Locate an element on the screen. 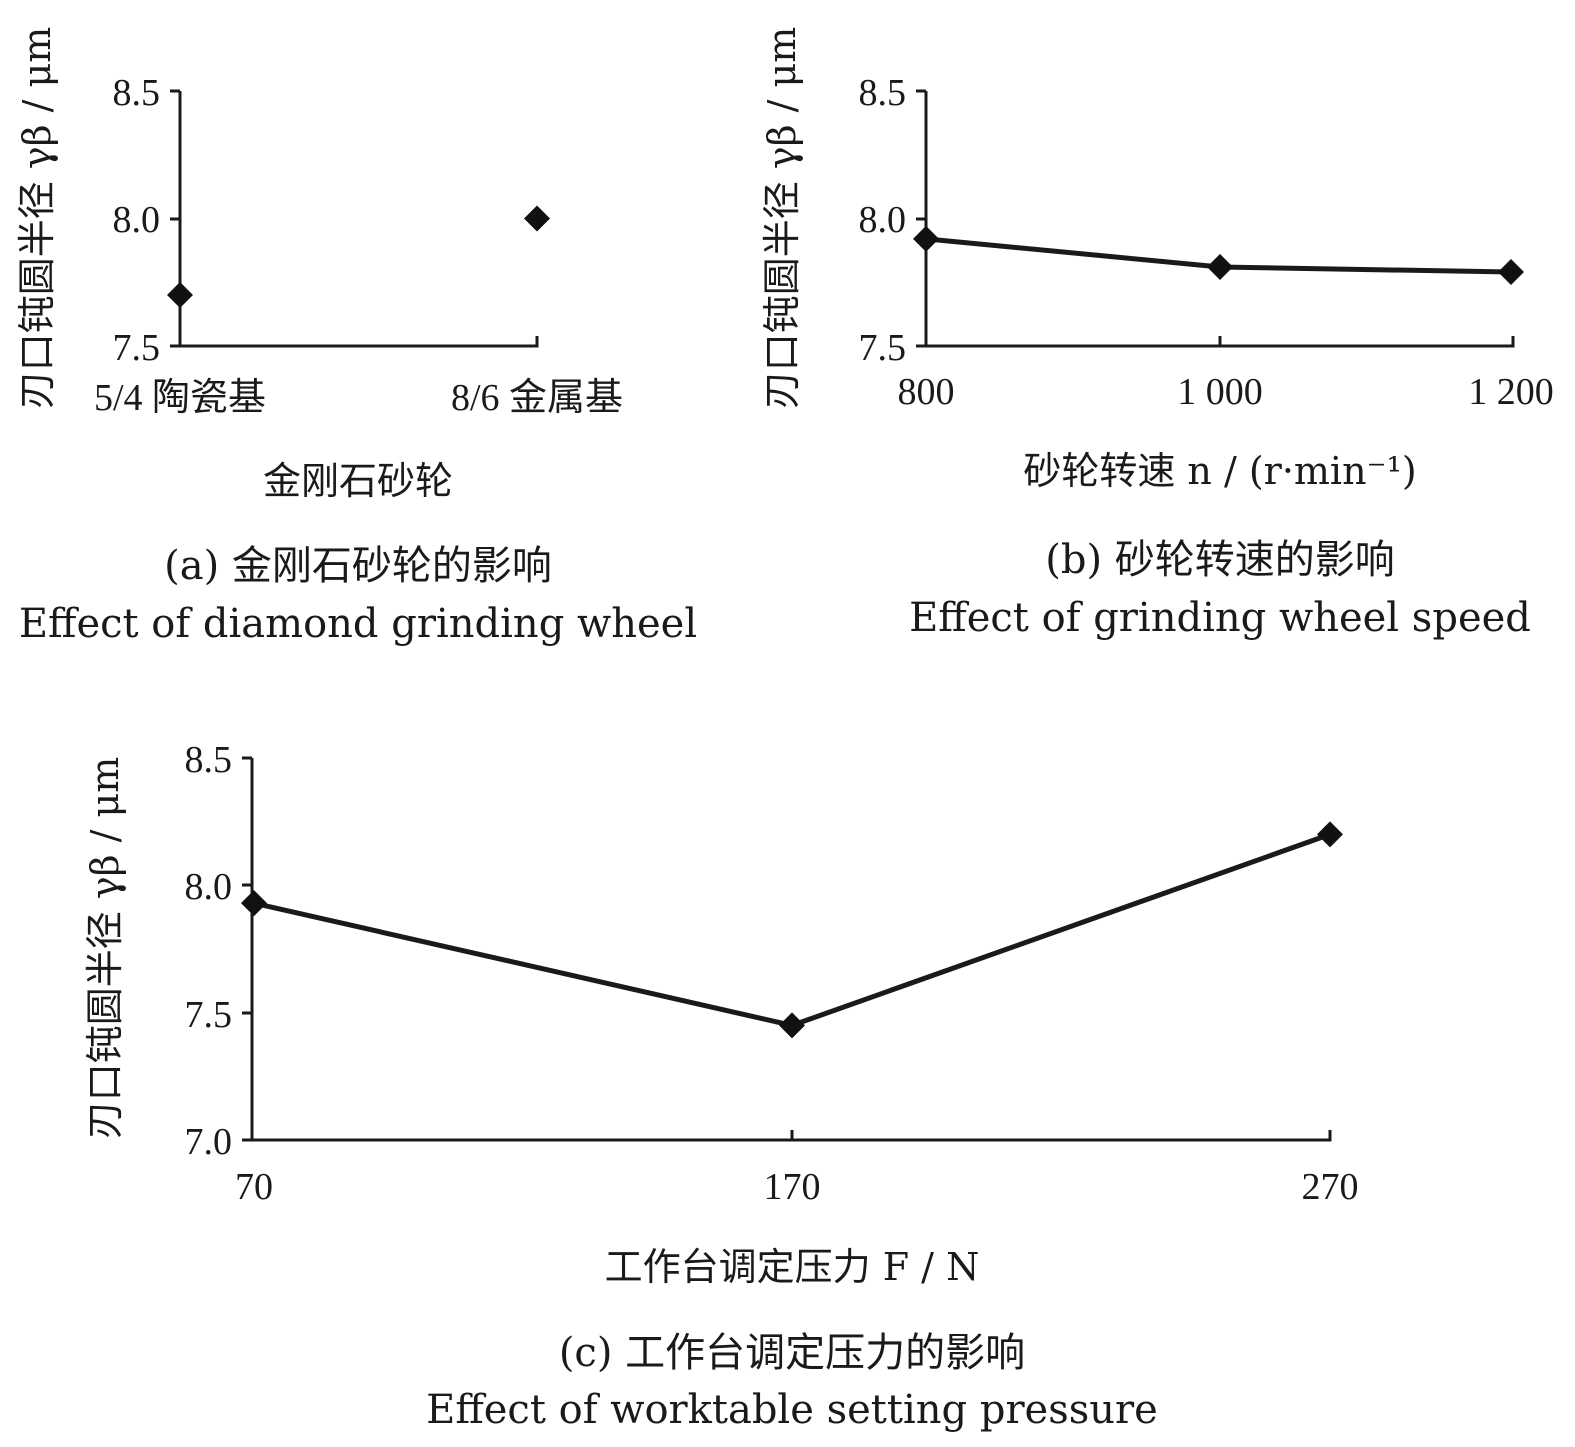 The image size is (1575, 1447). chart-b-ytick-1: 8.0 is located at coordinates (883, 220).